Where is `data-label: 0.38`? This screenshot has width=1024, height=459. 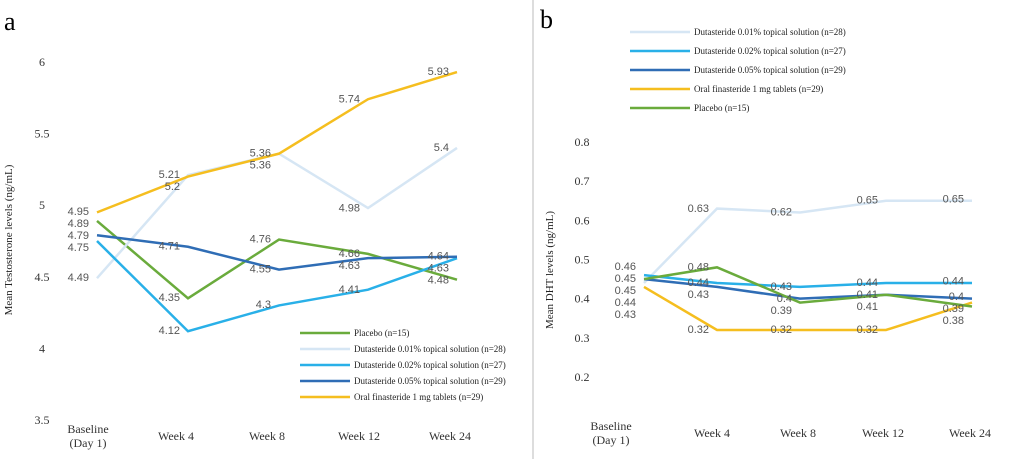
data-label: 0.38 is located at coordinates (953, 321).